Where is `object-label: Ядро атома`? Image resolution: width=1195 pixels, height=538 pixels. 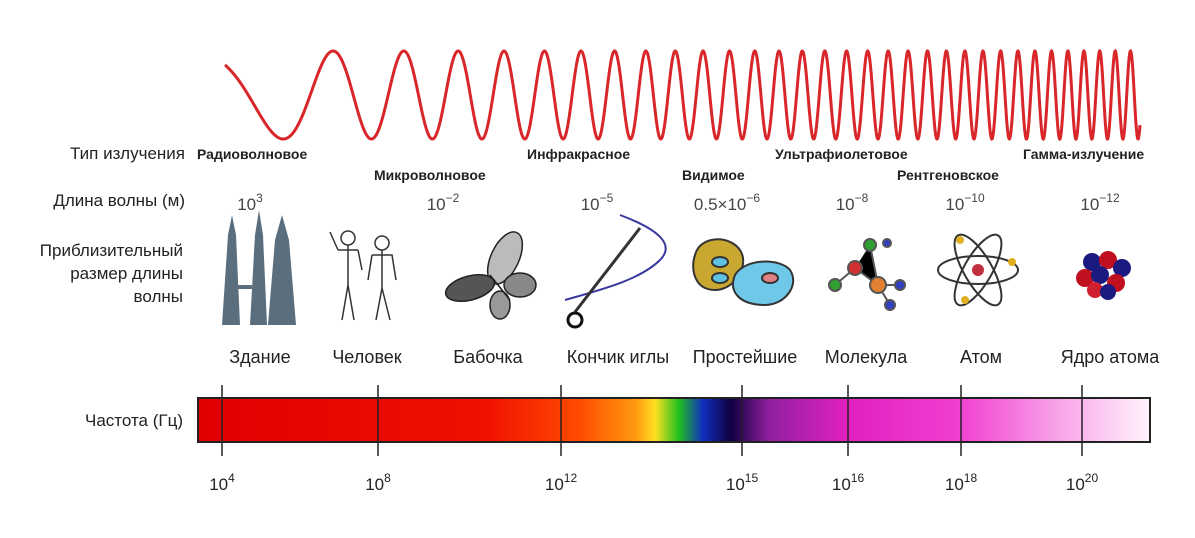 object-label: Ядро атома is located at coordinates (1111, 357).